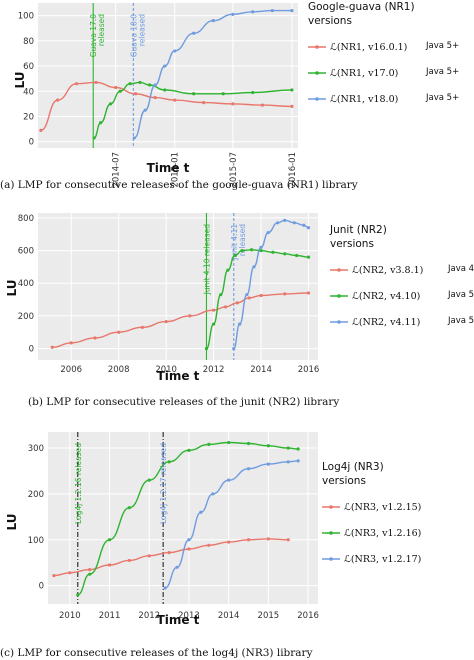 The height and width of the screenshot is (660, 474). What do you see at coordinates (358, 230) in the screenshot?
I see `legend-title: Junit (NR2)` at bounding box center [358, 230].